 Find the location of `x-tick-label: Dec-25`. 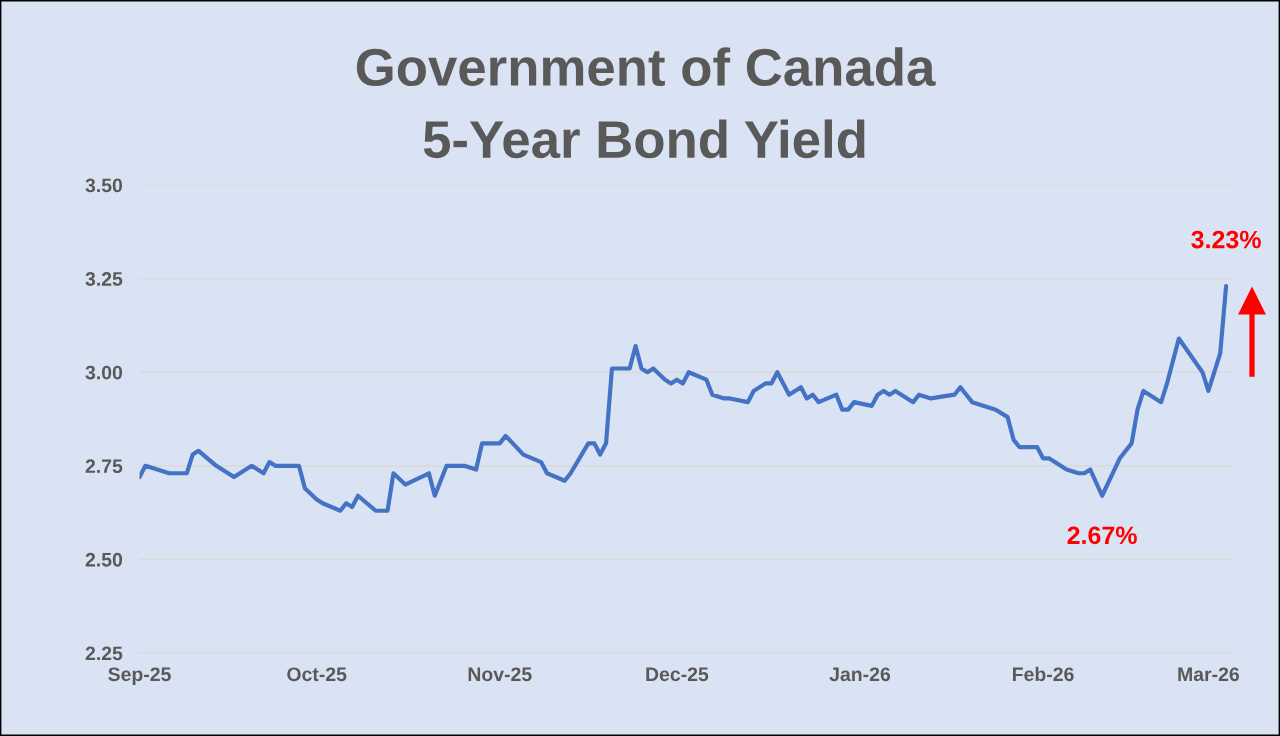

x-tick-label: Dec-25 is located at coordinates (677, 674).